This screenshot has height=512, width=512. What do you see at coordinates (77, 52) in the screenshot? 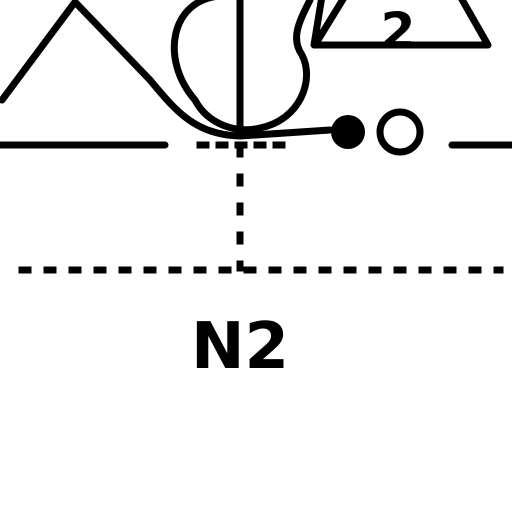
I see `left-triangle-shape` at bounding box center [77, 52].